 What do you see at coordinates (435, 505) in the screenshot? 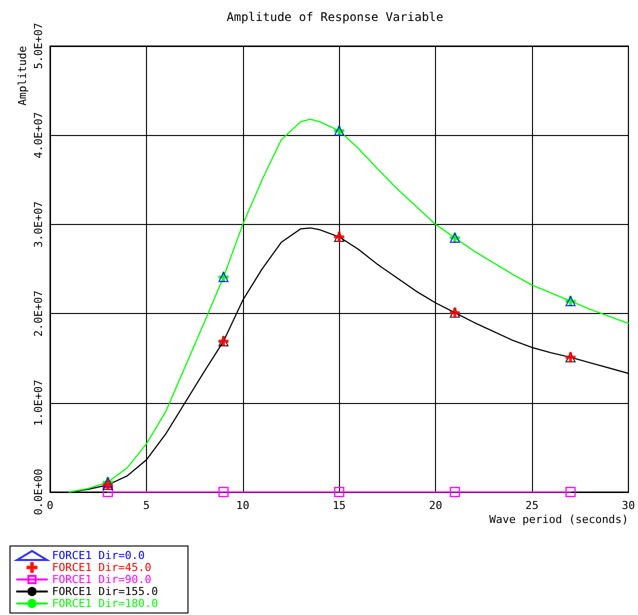
I see `x-tick-label: 20` at bounding box center [435, 505].